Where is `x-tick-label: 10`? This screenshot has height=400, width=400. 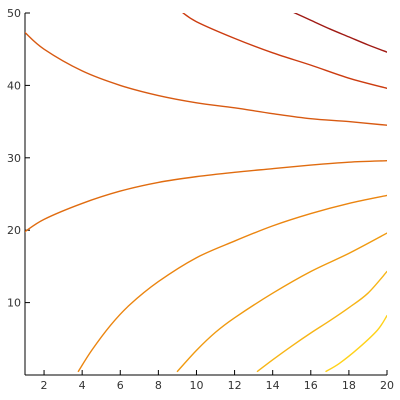
x-tick-label: 10 is located at coordinates (196, 385).